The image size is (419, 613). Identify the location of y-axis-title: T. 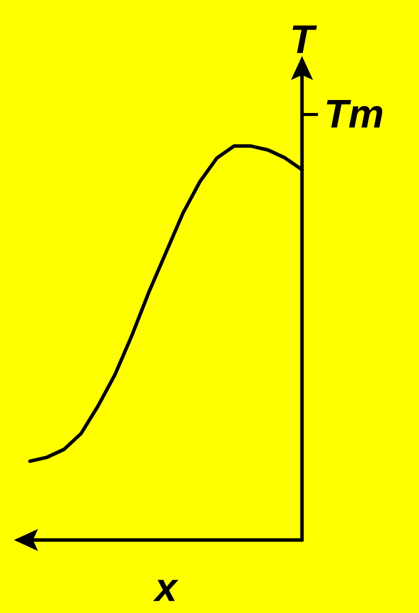
(304, 40).